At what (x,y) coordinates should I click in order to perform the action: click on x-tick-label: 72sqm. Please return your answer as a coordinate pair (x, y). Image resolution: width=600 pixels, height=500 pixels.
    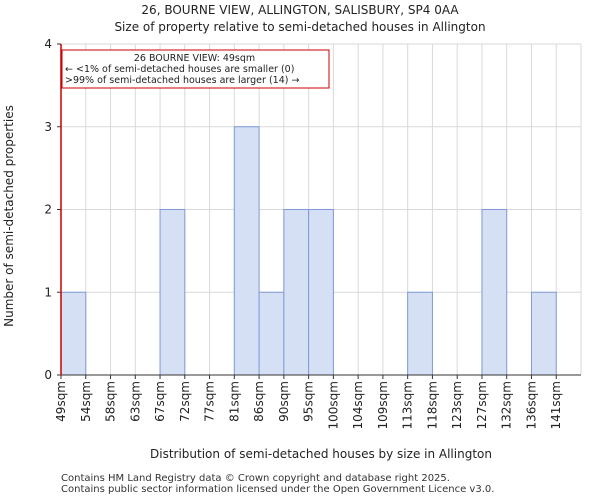
    Looking at the image, I should click on (185, 401).